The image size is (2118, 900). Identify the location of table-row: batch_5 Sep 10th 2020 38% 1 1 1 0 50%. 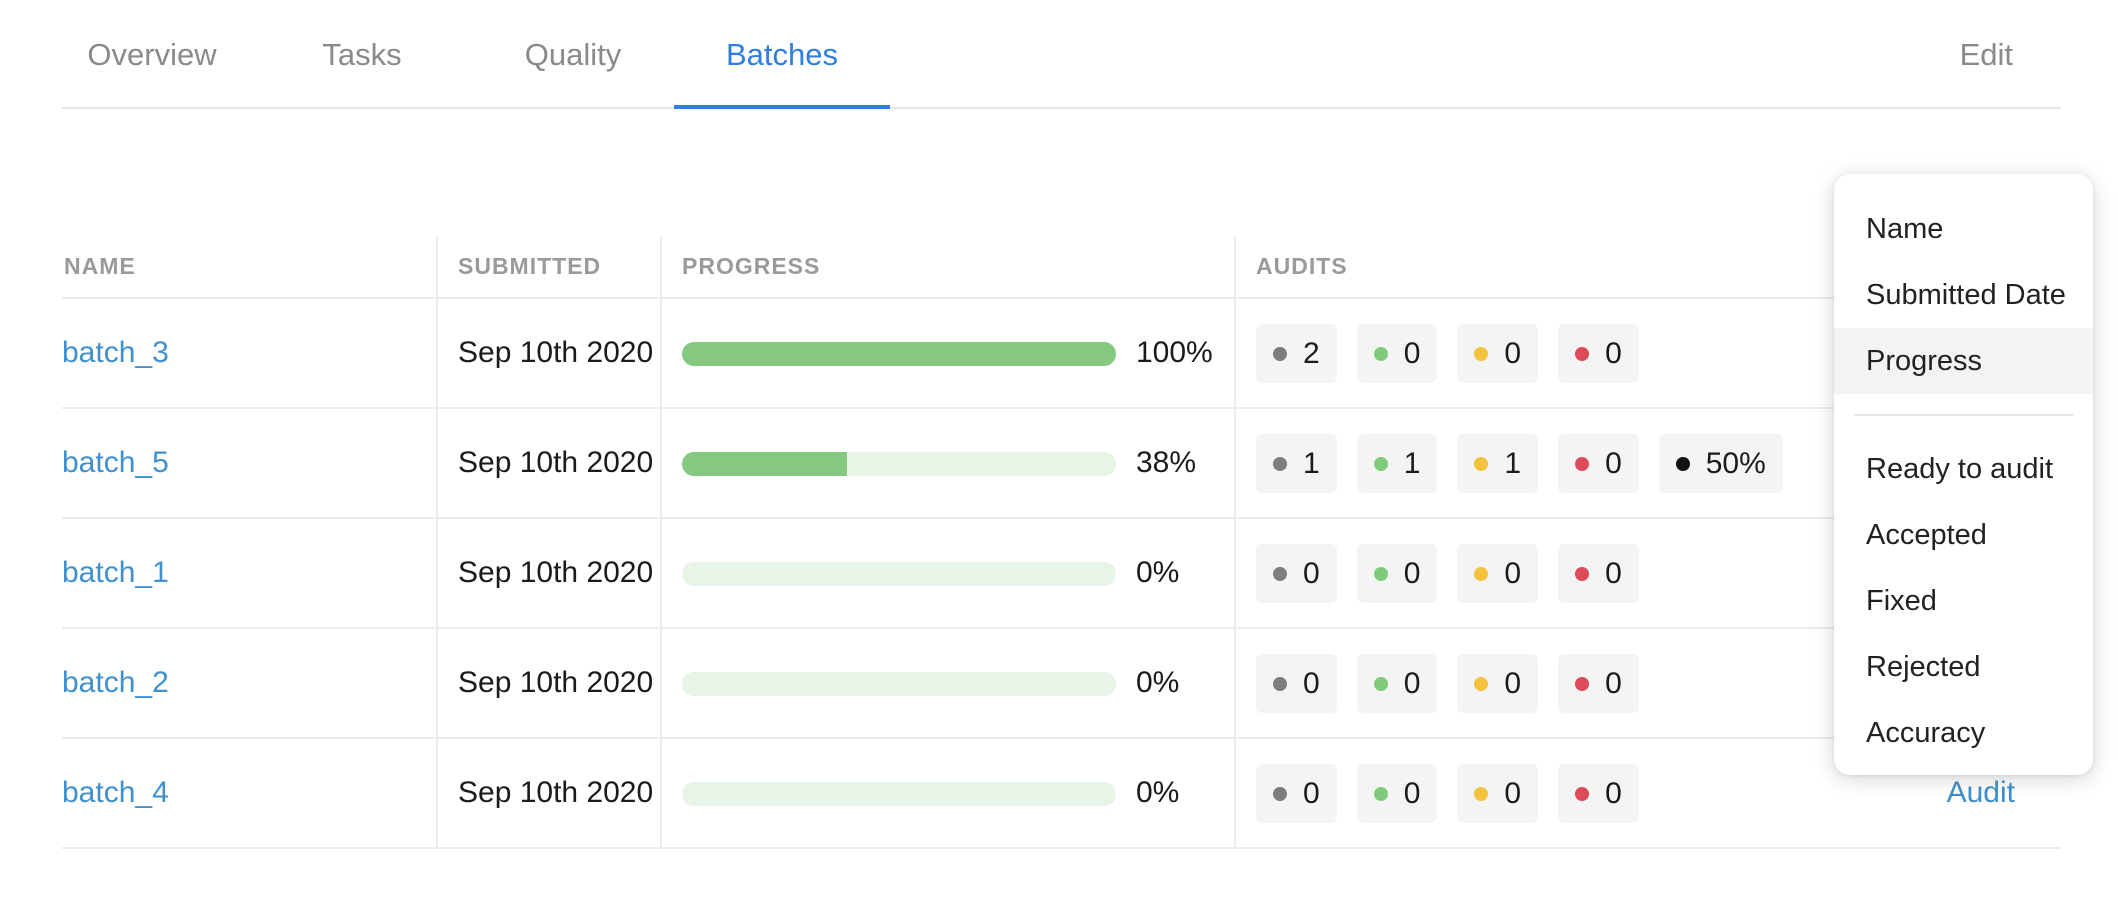
(1061, 464).